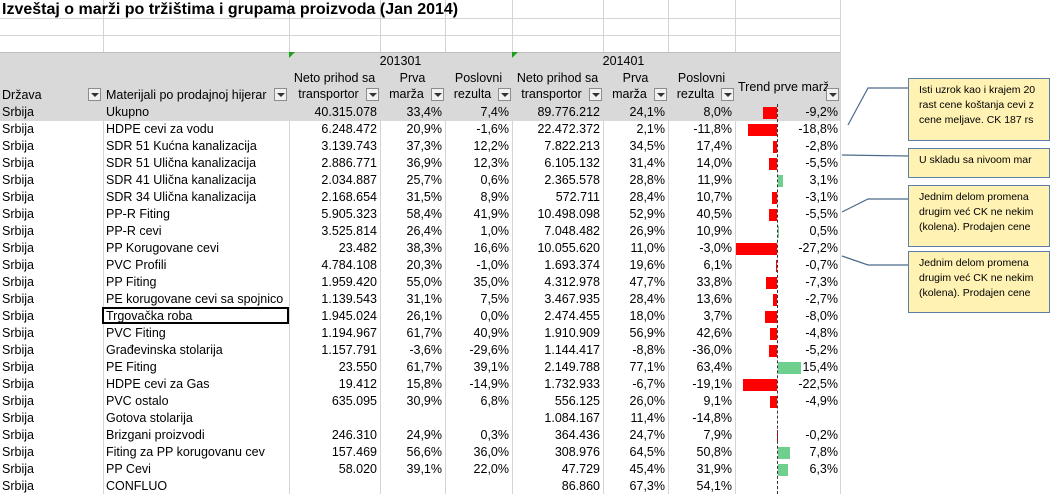 The width and height of the screenshot is (1050, 495). Describe the element at coordinates (979, 163) in the screenshot. I see `comment-note-2: U skladu sa nivoom mar` at that location.